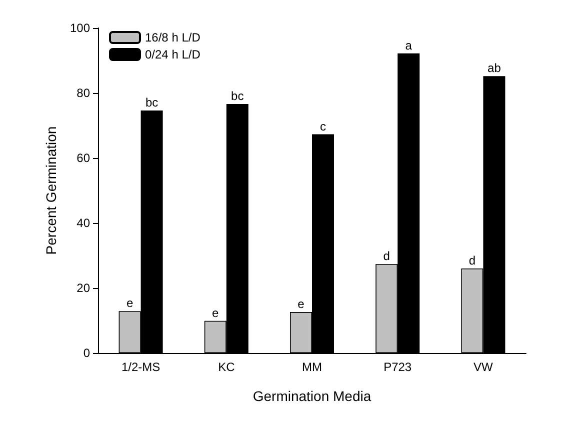 This screenshot has height=423, width=574. I want to click on x-tick-label: P723, so click(398, 367).